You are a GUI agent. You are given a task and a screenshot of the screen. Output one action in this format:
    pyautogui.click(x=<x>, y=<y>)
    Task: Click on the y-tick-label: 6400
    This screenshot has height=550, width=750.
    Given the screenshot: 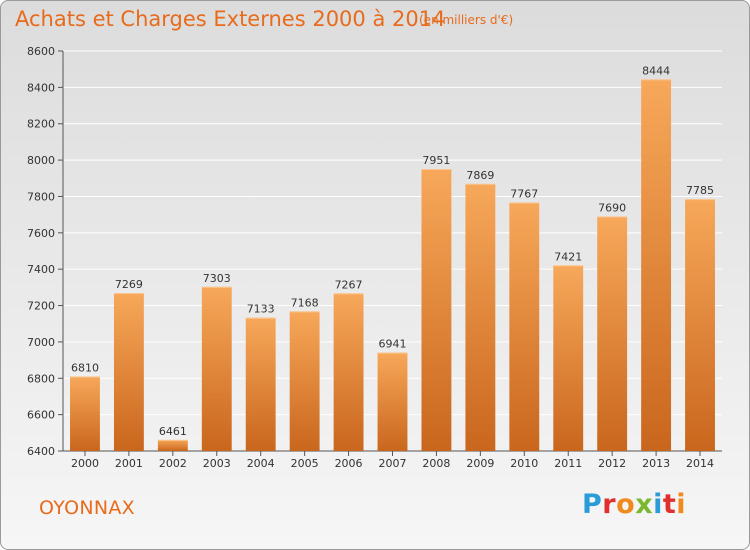 What is the action you would take?
    pyautogui.click(x=41, y=451)
    